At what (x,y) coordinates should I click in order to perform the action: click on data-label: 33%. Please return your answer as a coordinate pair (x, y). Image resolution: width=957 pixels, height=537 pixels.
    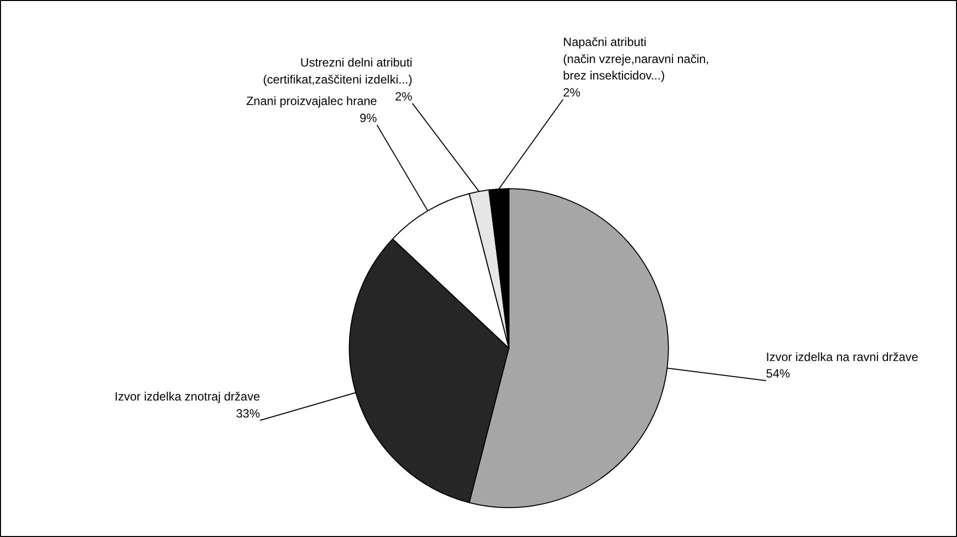
    Looking at the image, I should click on (248, 413).